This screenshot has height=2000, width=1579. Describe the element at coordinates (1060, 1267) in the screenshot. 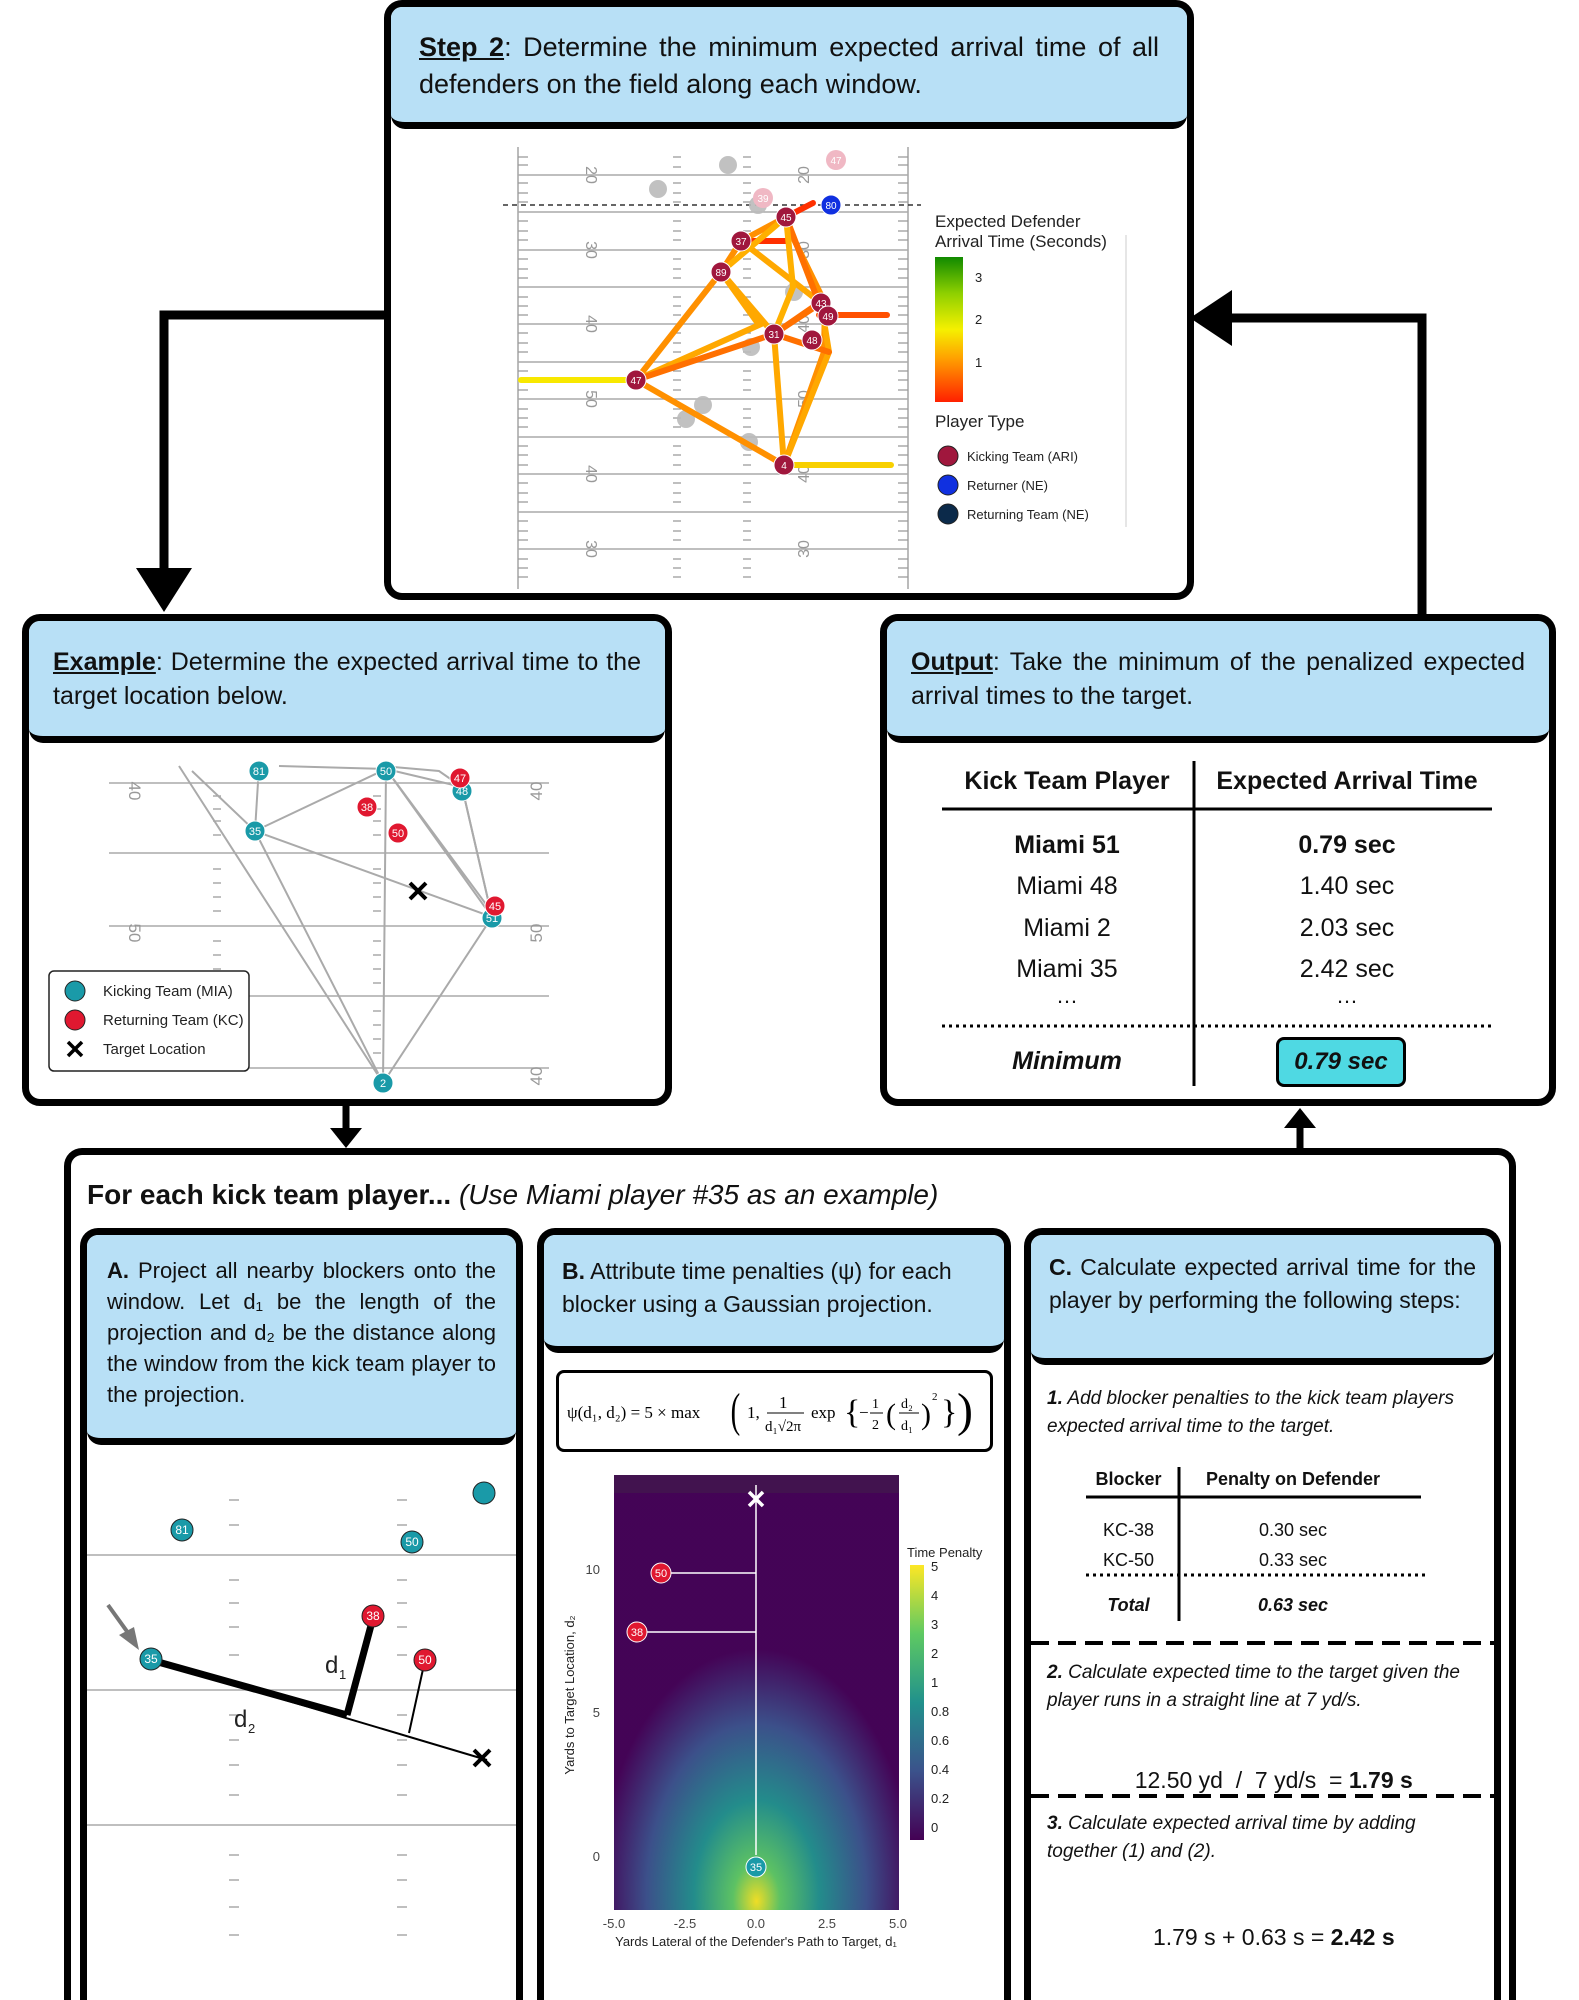

I see `panel-c-title-bold: C.` at that location.